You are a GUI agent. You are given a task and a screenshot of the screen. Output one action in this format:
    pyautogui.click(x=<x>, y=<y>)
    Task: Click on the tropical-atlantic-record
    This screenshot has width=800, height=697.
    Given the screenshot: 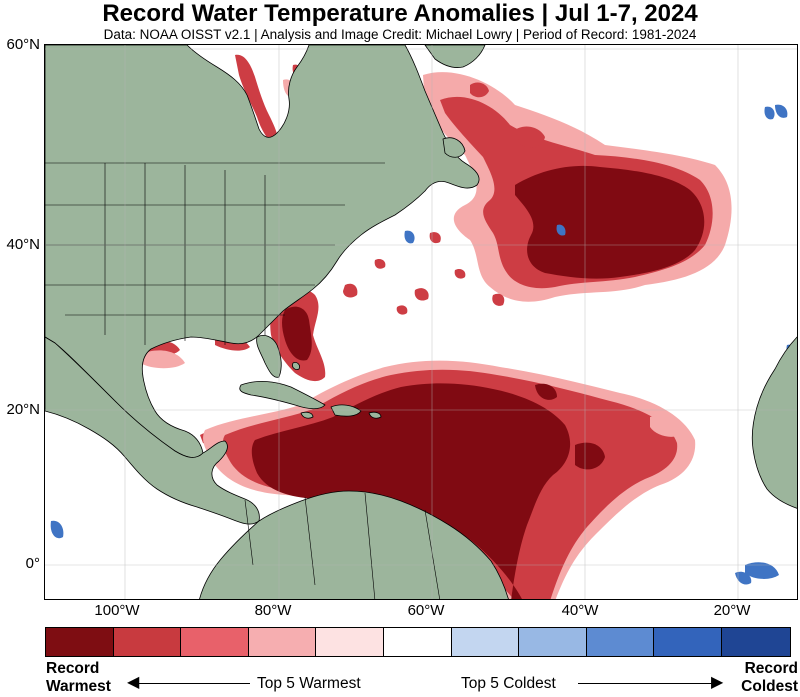 What is the action you would take?
    pyautogui.click(x=411, y=491)
    